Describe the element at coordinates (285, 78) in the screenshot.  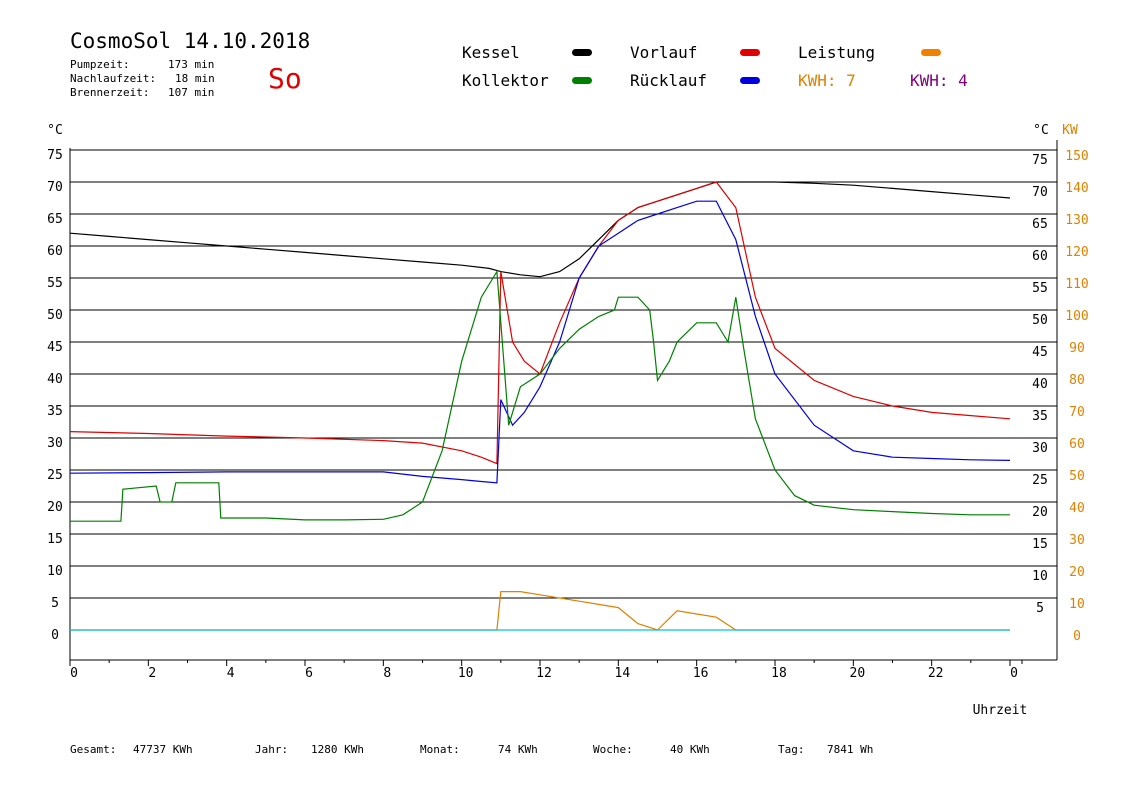
I see `weekday-label: So` at that location.